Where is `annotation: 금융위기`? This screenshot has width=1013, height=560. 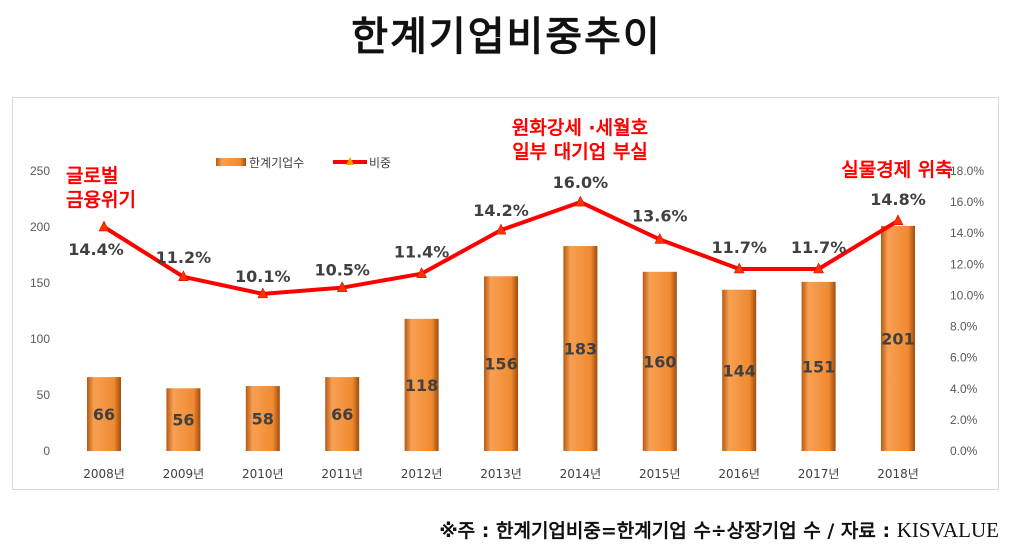
annotation: 금융위기 is located at coordinates (101, 200).